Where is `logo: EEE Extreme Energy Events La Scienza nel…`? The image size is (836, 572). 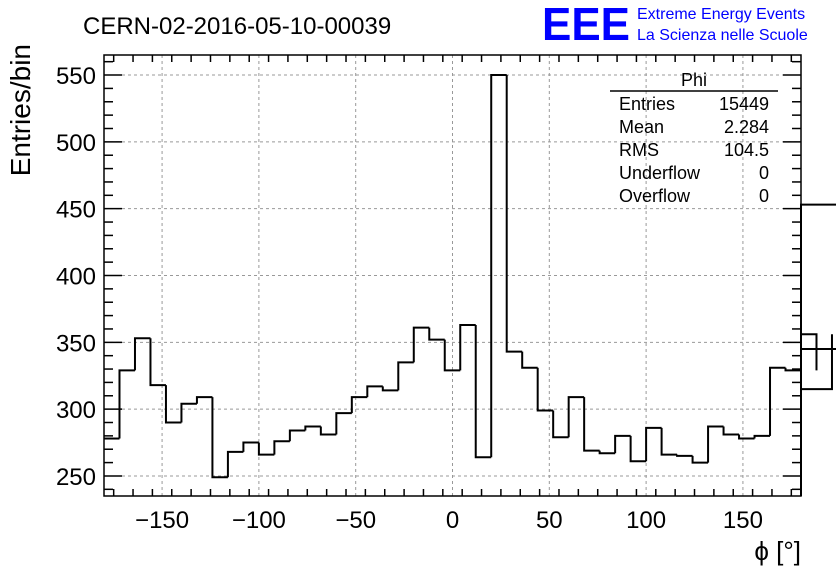
logo: EEE Extreme Energy Events La Scienza nel… is located at coordinates (675, 25).